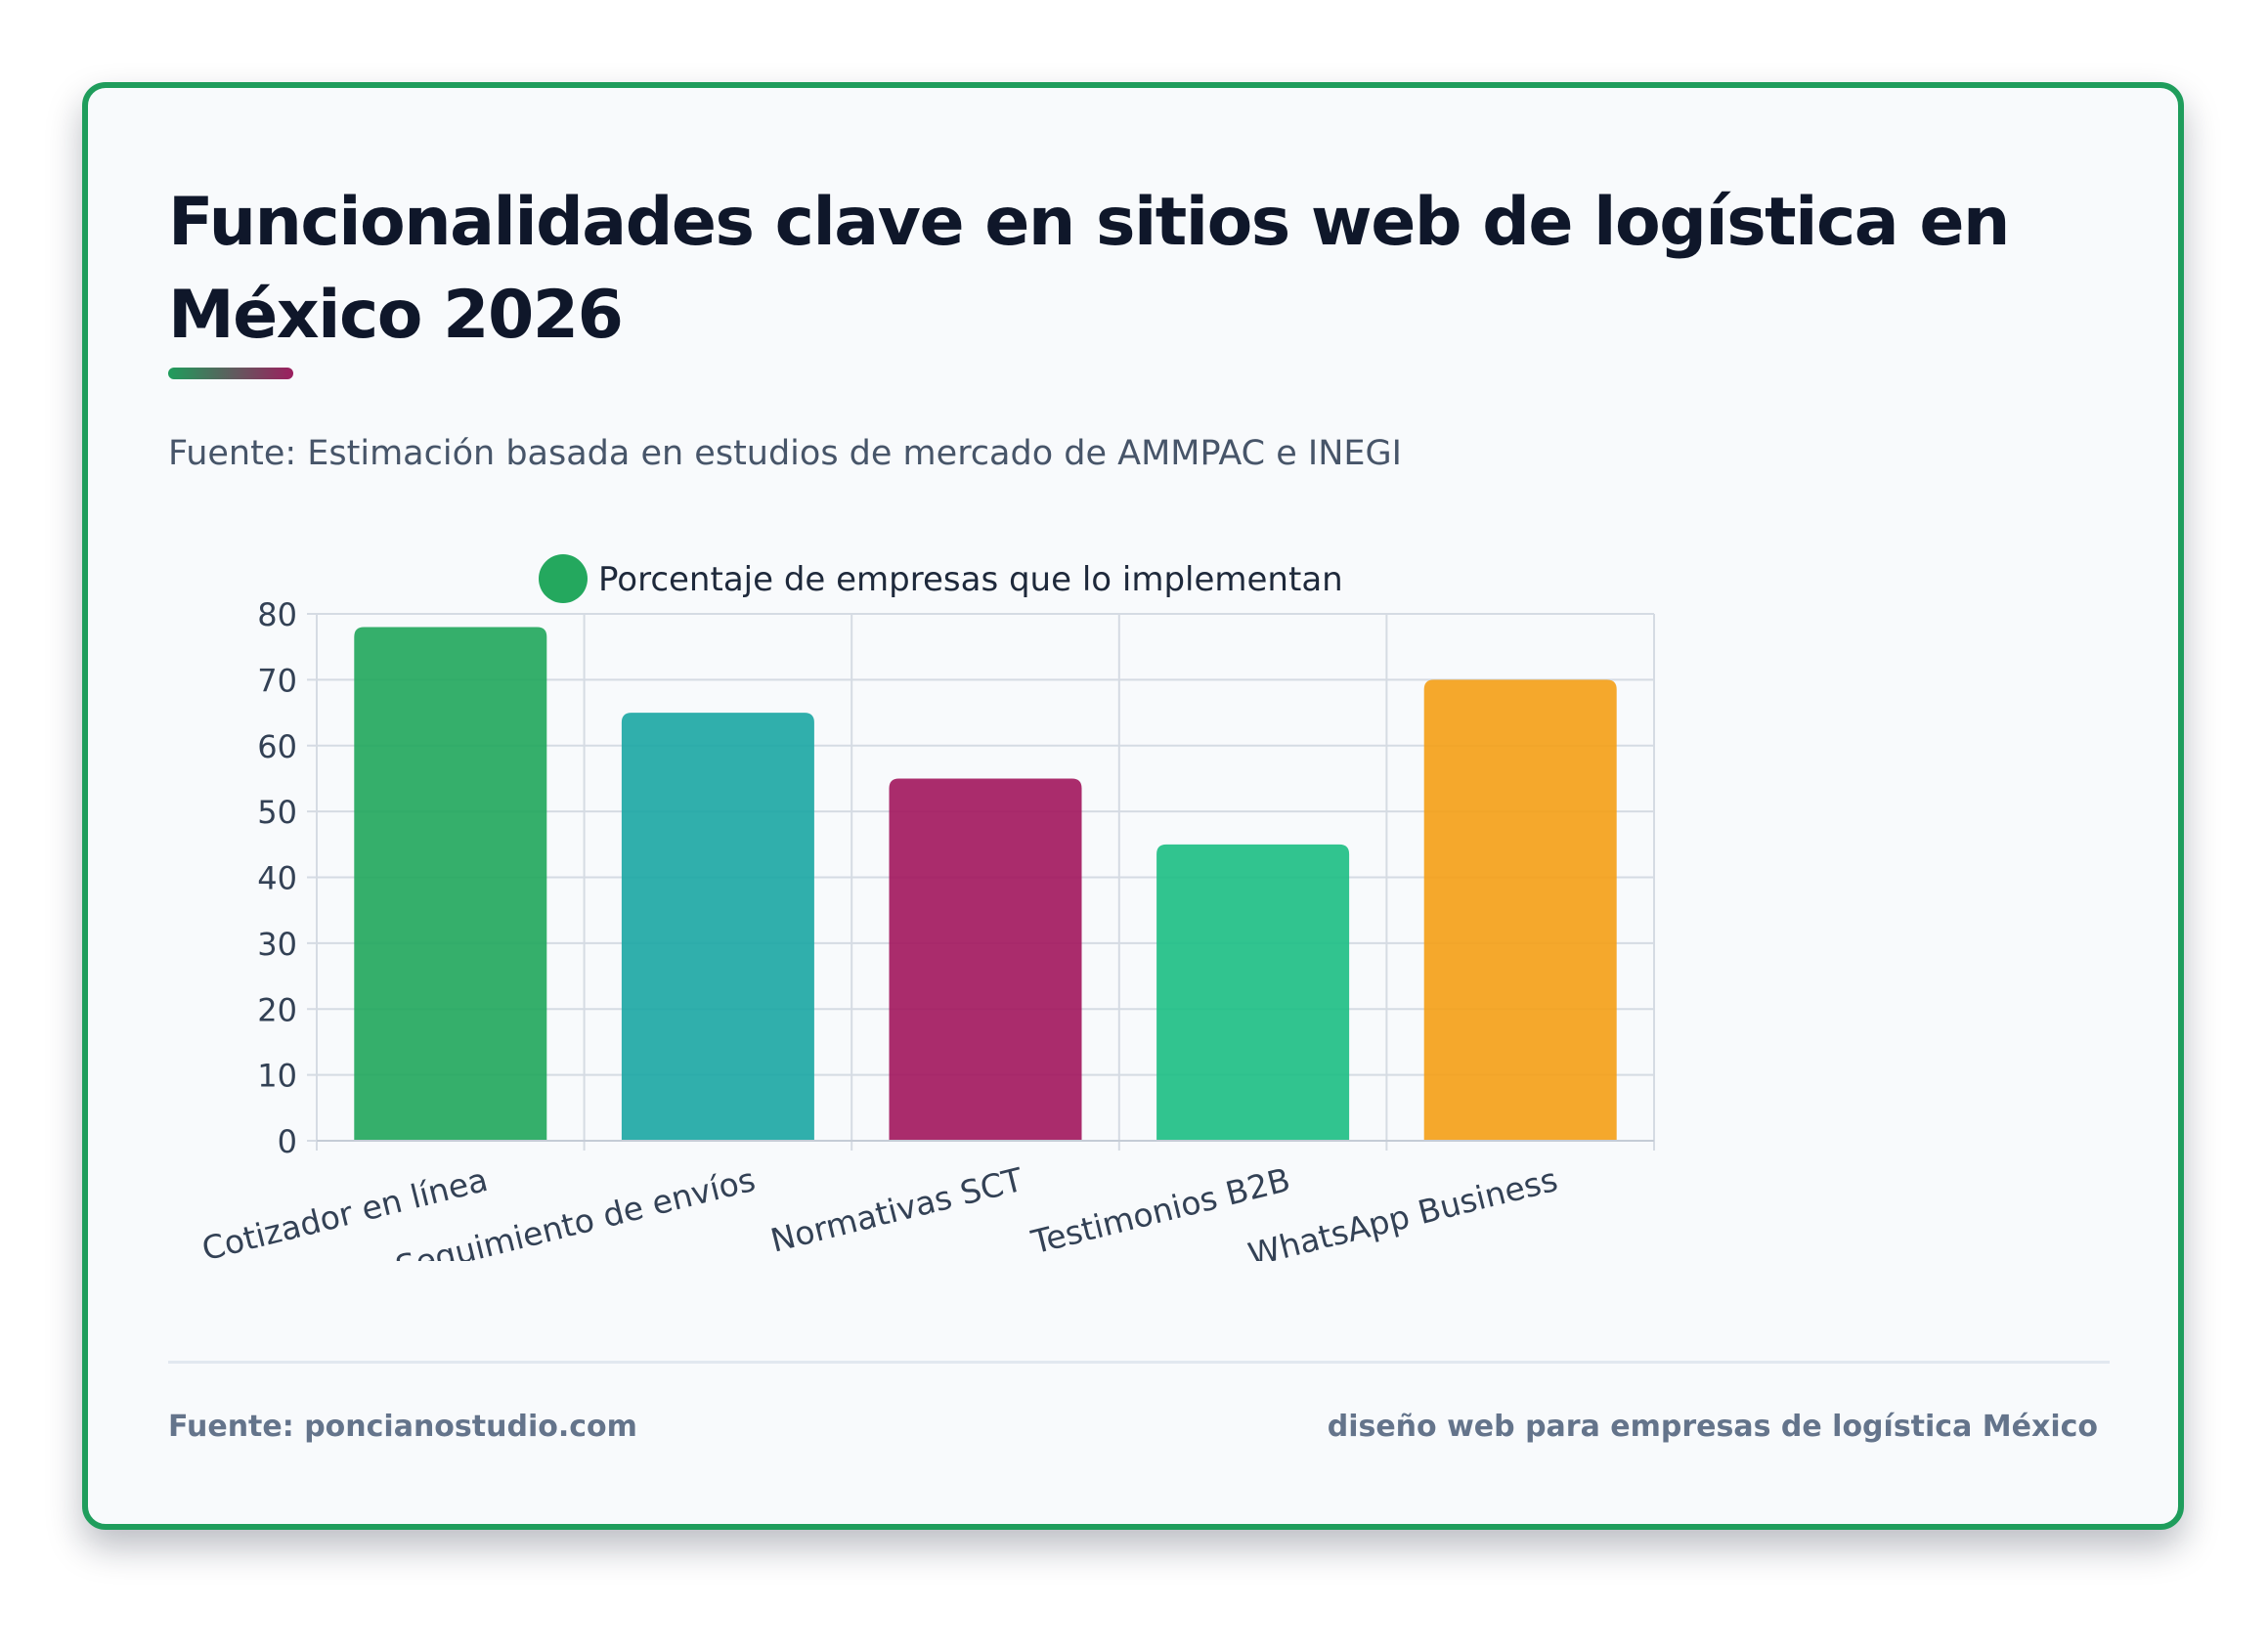  Describe the element at coordinates (277, 878) in the screenshot. I see `y-tick-label: 40` at that location.